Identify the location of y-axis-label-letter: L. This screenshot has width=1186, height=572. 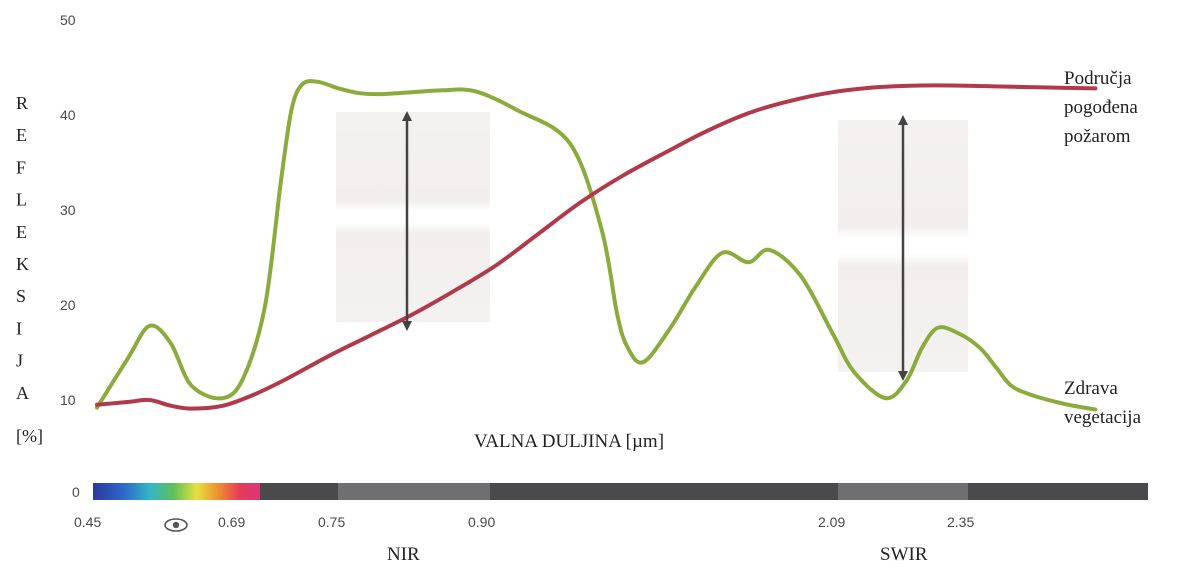
(21, 200).